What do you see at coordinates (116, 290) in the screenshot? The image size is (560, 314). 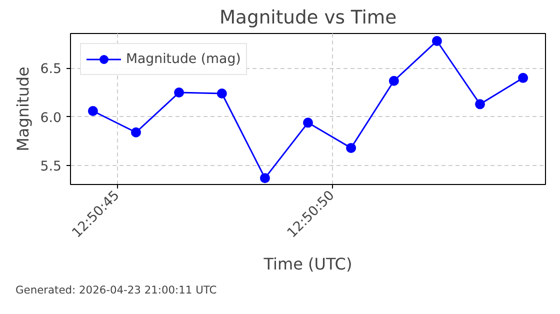 I see `text: Generated: 2026-04-23 21:00:11 UTC` at bounding box center [116, 290].